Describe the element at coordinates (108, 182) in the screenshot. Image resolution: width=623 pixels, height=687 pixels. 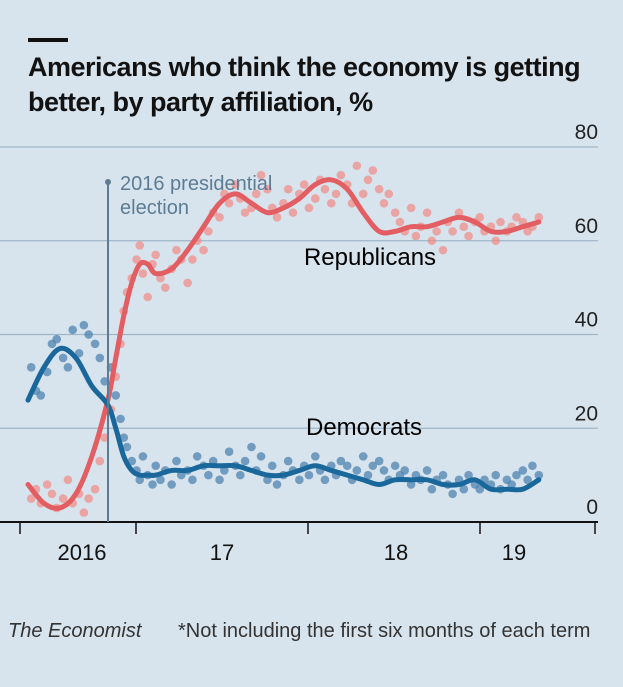
I see `election-marker-dot` at that location.